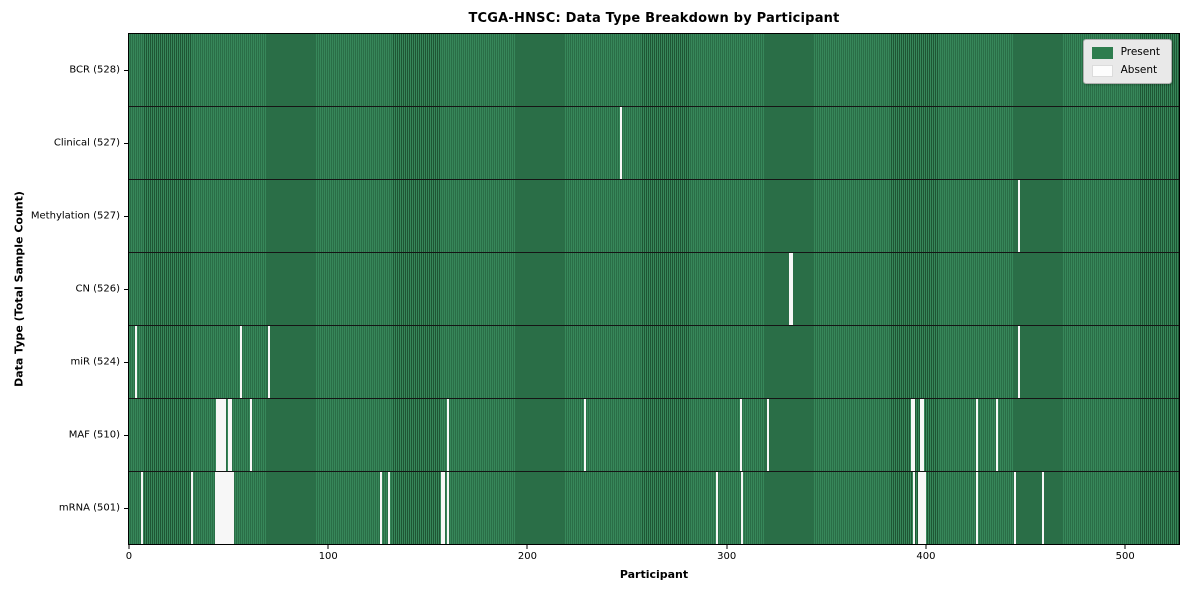 Image resolution: width=1200 pixels, height=600 pixels. What do you see at coordinates (129, 556) in the screenshot?
I see `x-tick-label: 0` at bounding box center [129, 556].